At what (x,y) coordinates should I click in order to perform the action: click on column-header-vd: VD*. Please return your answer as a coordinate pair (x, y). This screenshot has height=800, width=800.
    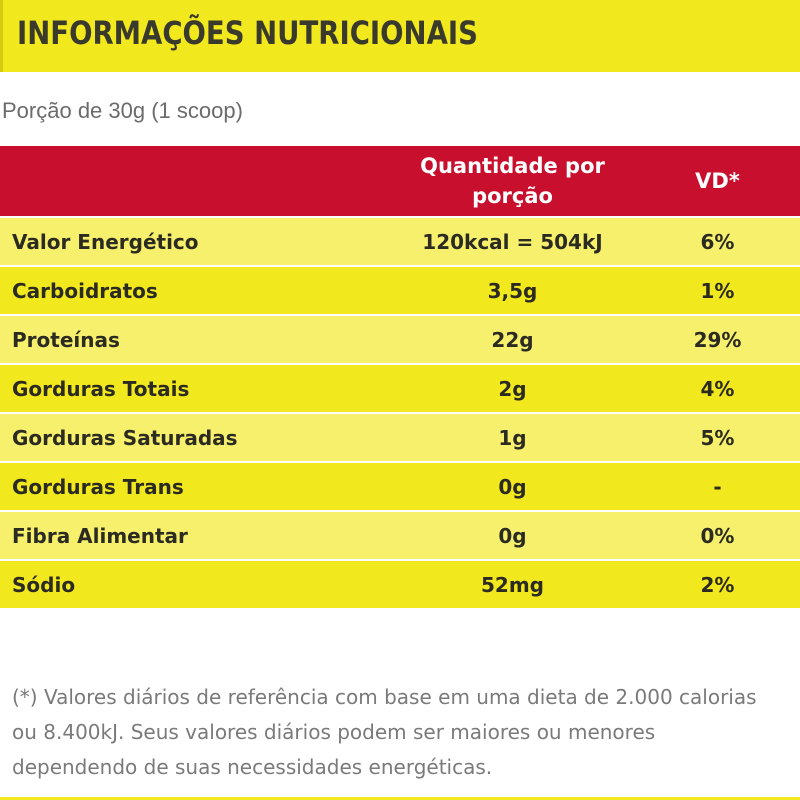
    Looking at the image, I should click on (717, 181).